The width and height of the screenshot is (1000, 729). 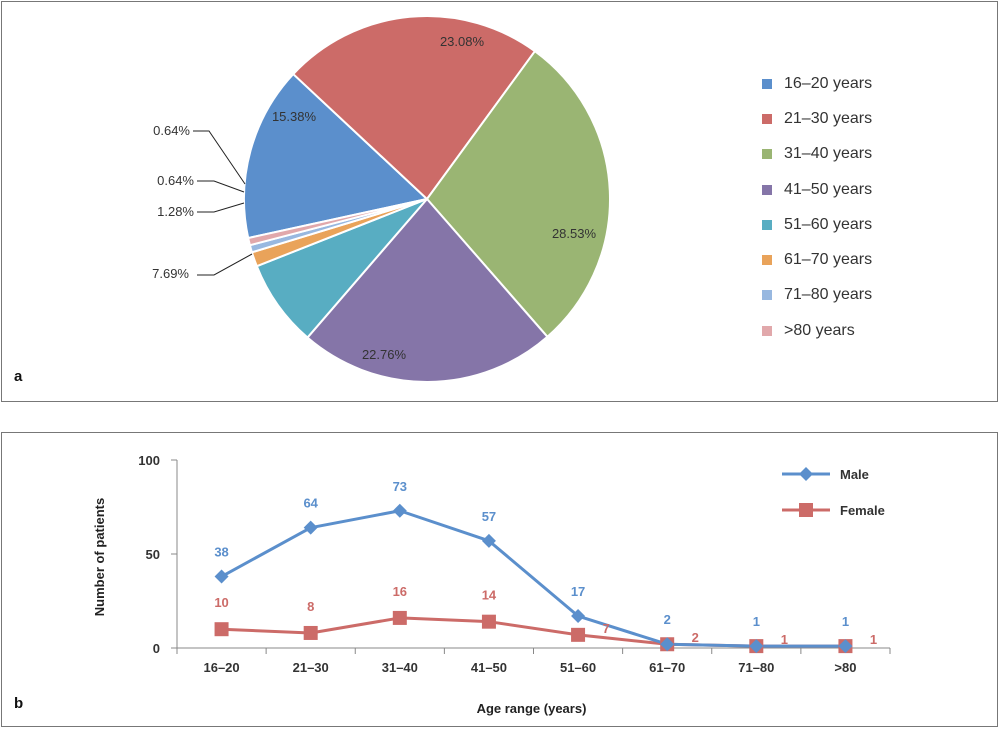 What do you see at coordinates (574, 233) in the screenshot?
I see `pie-data-label-31-40: 28.53%` at bounding box center [574, 233].